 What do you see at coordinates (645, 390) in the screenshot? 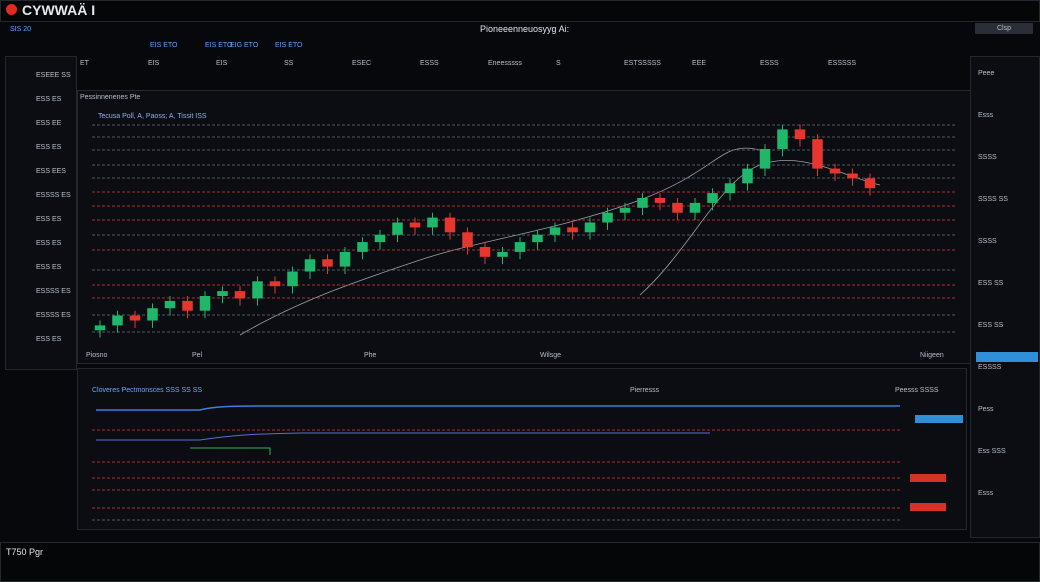
I see `lower-label: Pierresss` at bounding box center [645, 390].